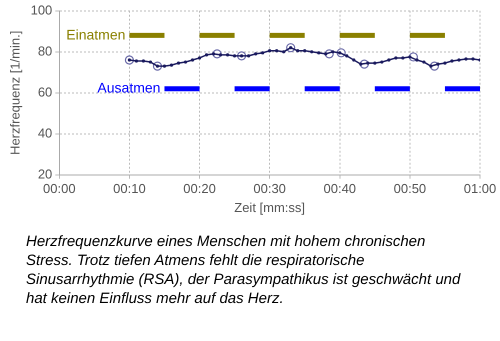 This screenshot has width=500, height=341. I want to click on y-tick-label: 40, so click(45, 132).